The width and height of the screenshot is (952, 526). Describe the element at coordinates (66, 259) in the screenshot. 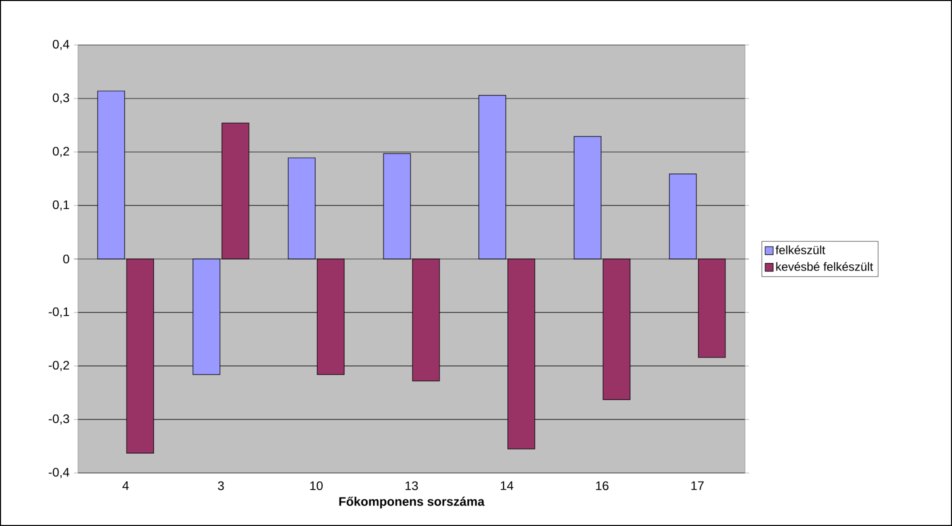

I see `y-tick-label: 0` at that location.